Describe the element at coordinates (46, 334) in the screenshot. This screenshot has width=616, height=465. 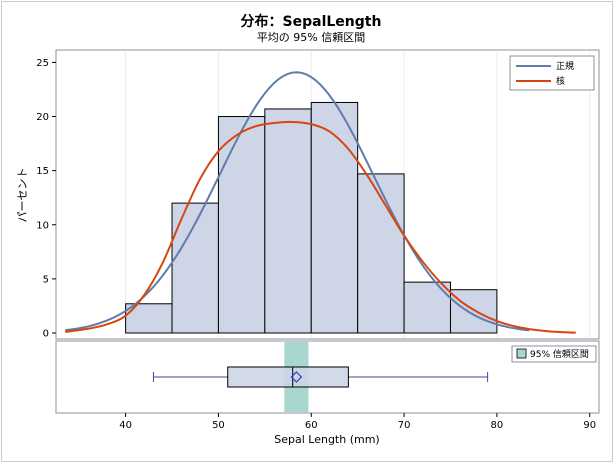
I see `y-tick-label-0: 0` at that location.